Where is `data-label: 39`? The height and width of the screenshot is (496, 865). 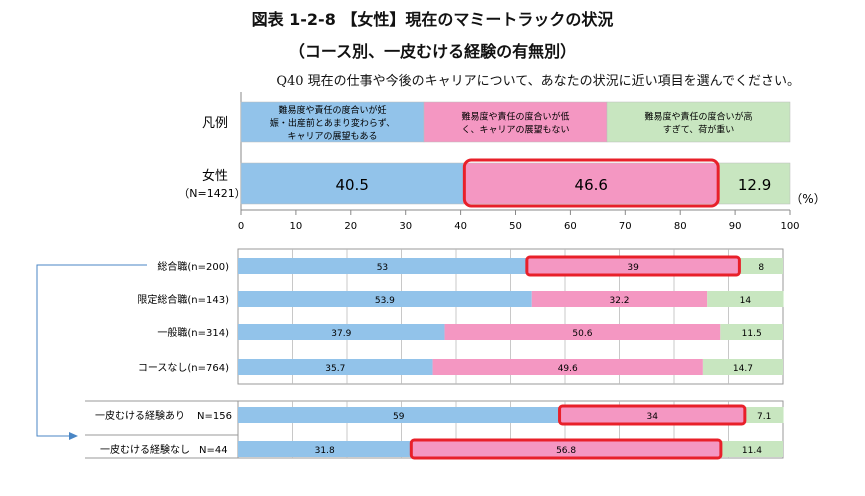
data-label: 39 is located at coordinates (633, 268).